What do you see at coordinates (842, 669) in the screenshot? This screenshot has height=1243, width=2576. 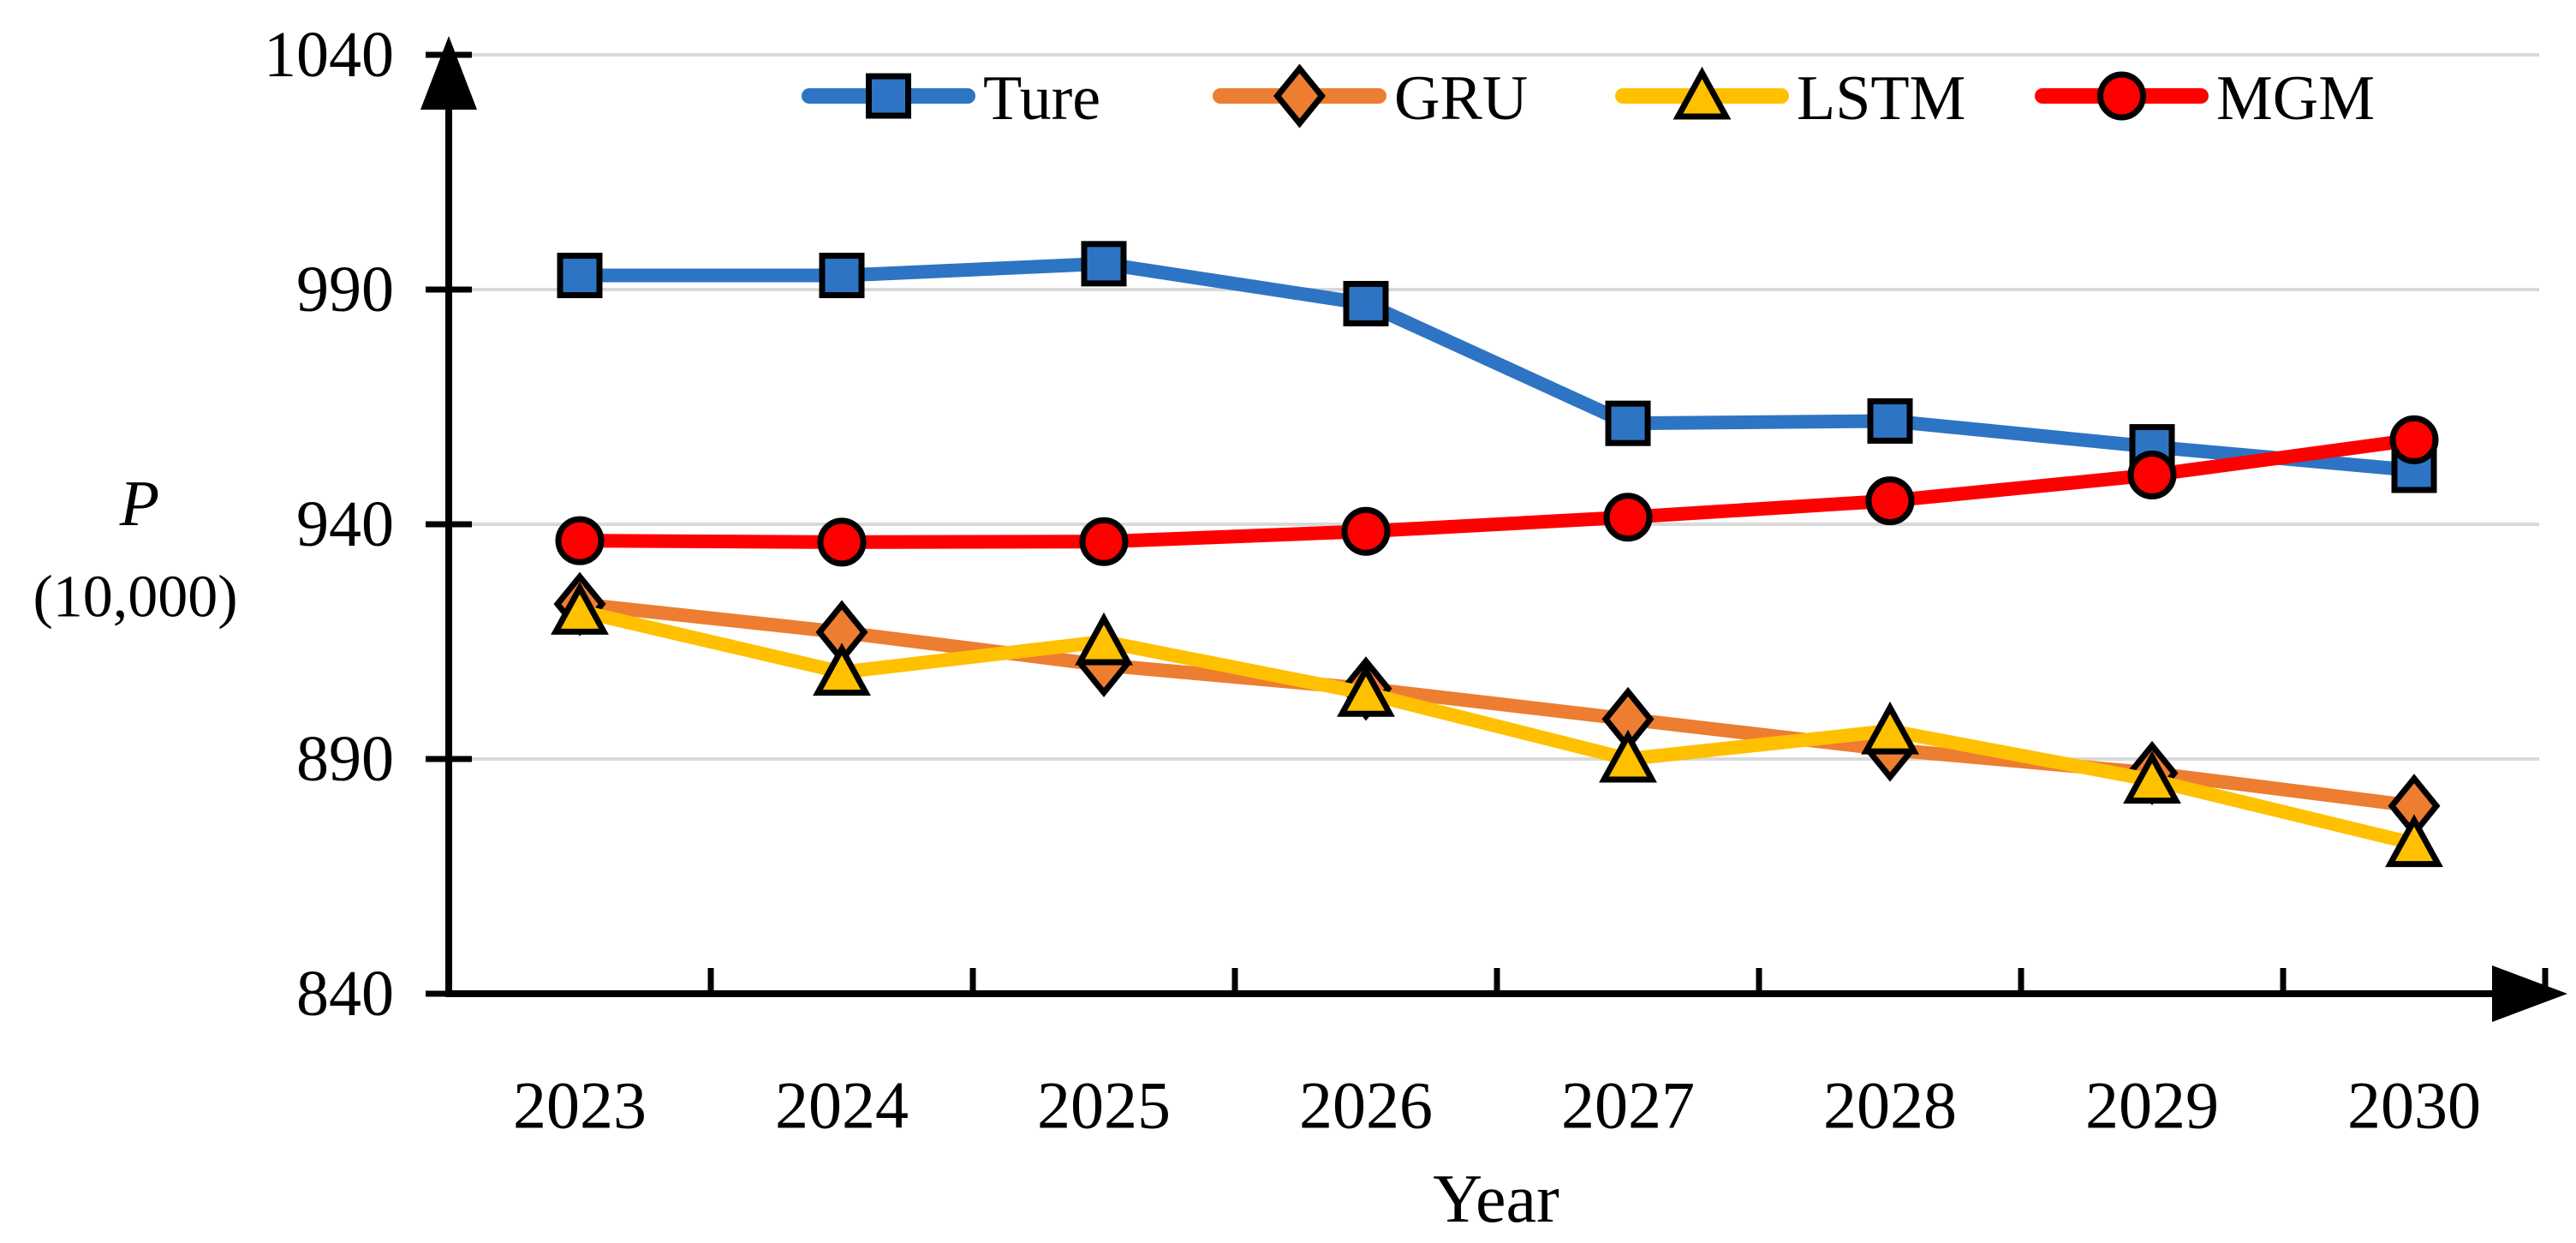 I see `data-point-lstm-2024` at bounding box center [842, 669].